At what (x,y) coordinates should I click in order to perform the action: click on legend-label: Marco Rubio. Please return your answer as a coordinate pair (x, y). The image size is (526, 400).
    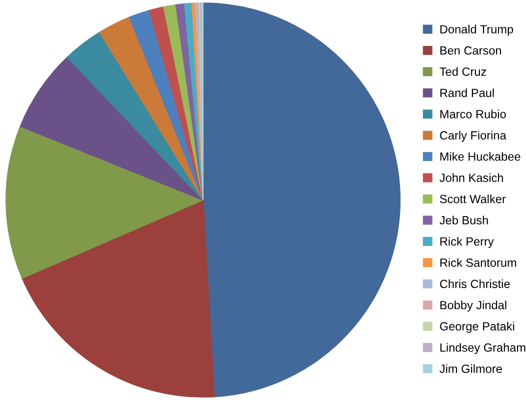
    Looking at the image, I should click on (473, 114).